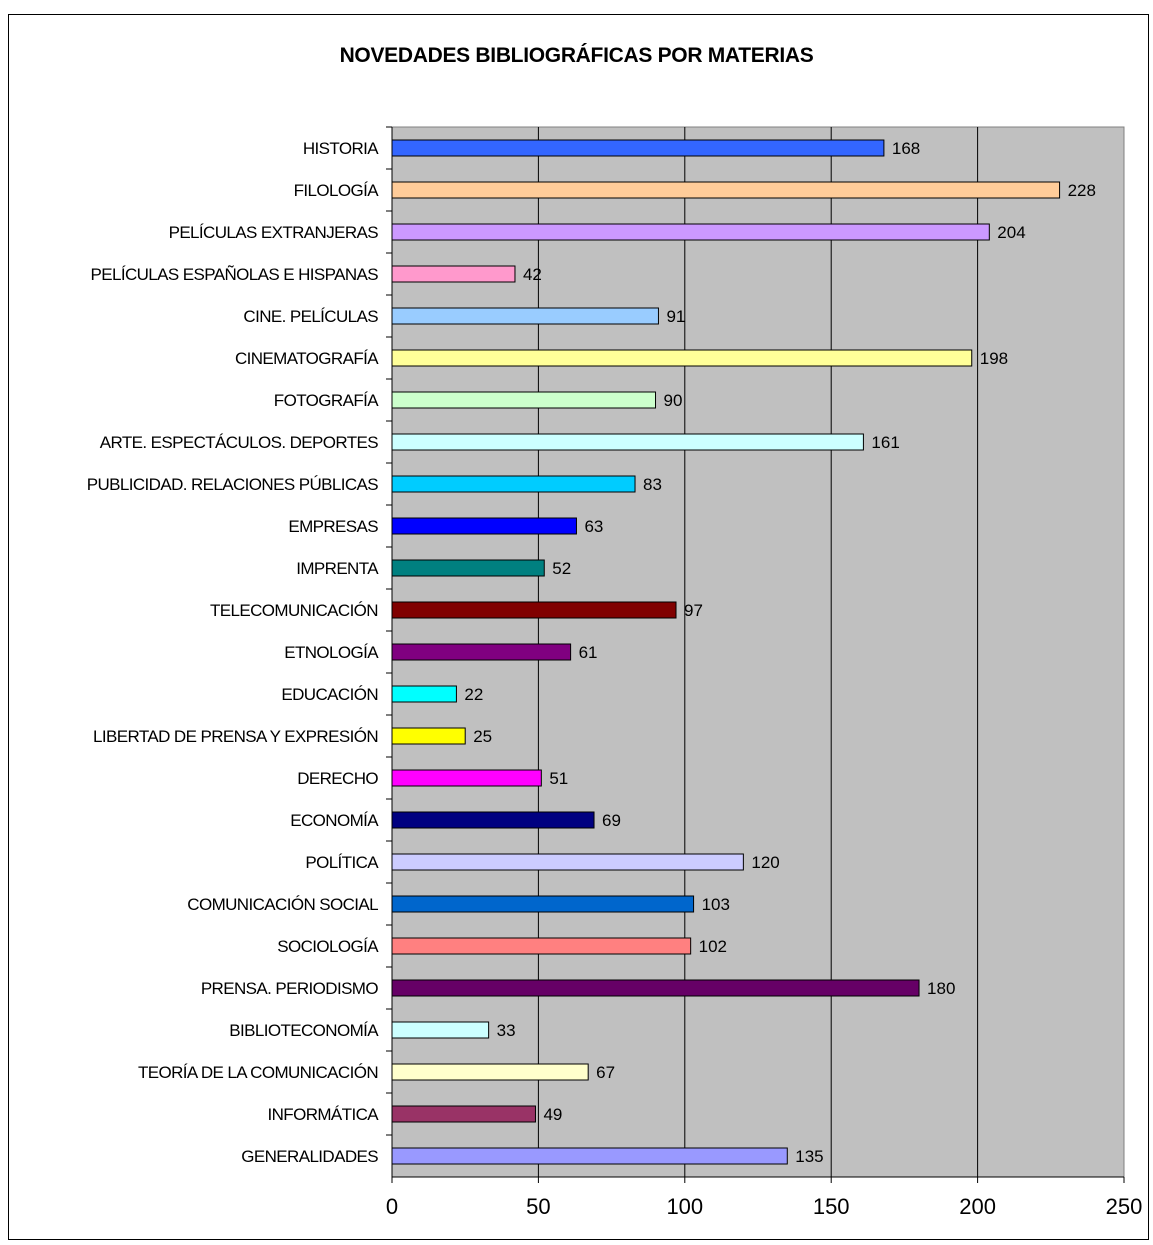  Describe the element at coordinates (304, 1030) in the screenshot. I see `category-label: BIBLIOTECONOMÍA` at that location.